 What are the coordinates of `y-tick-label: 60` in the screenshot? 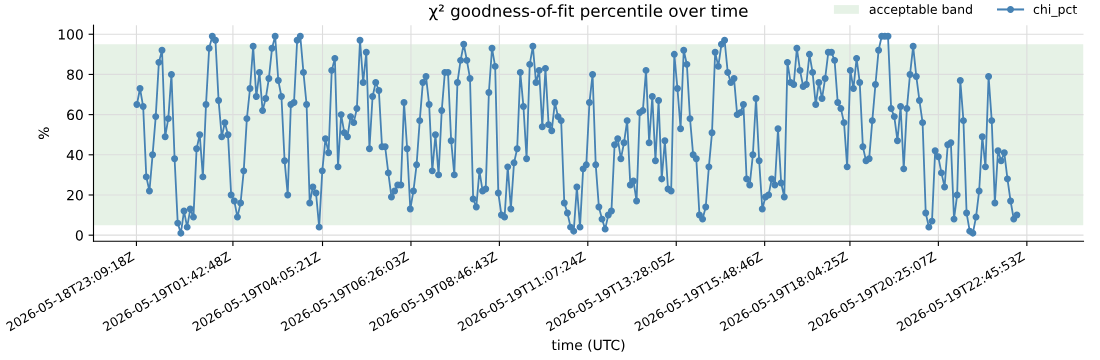 It's located at (75, 115).